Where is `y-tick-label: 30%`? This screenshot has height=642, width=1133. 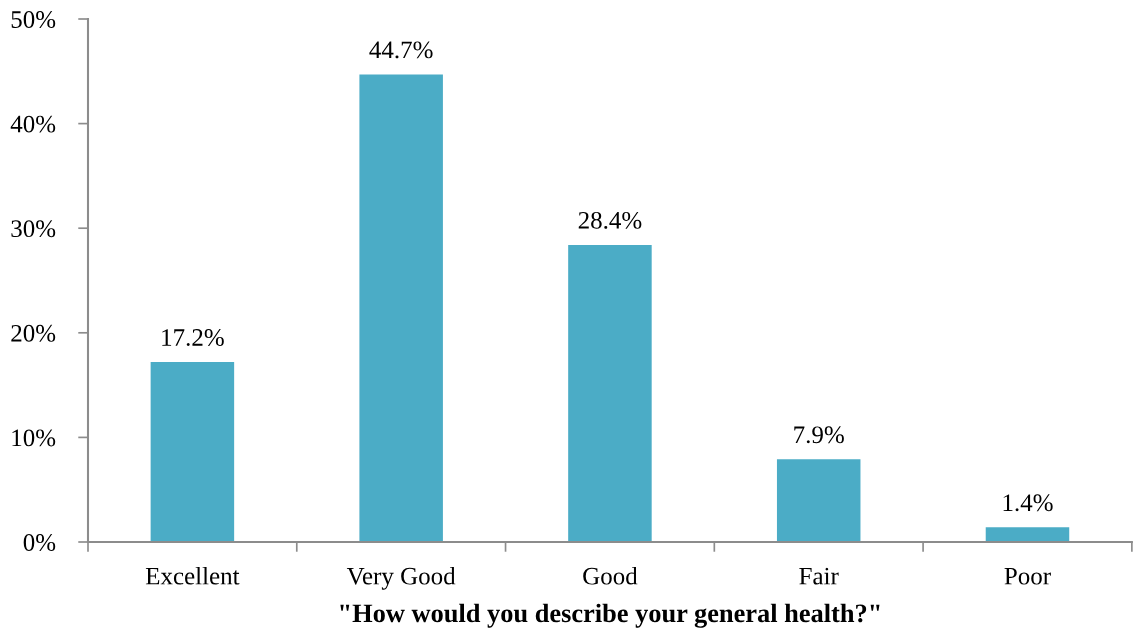
y-tick-label: 30% is located at coordinates (33, 229).